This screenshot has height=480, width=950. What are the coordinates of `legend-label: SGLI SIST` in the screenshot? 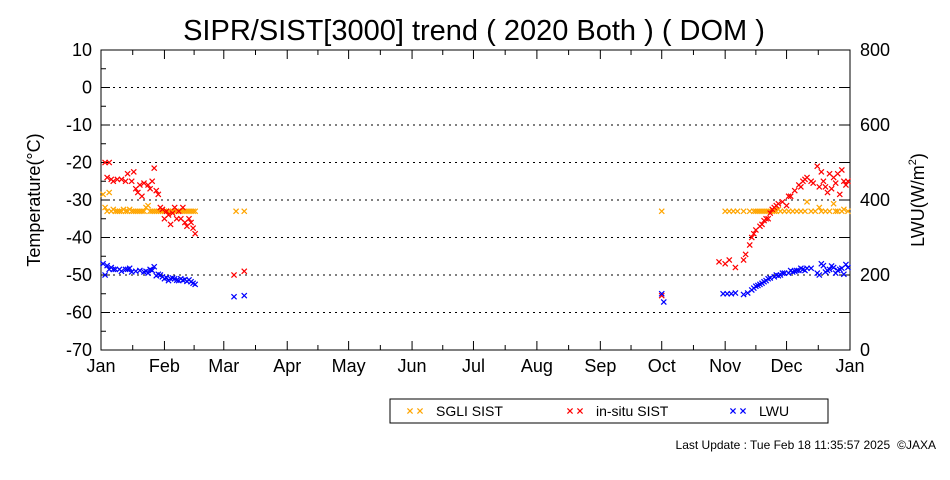 It's located at (469, 411).